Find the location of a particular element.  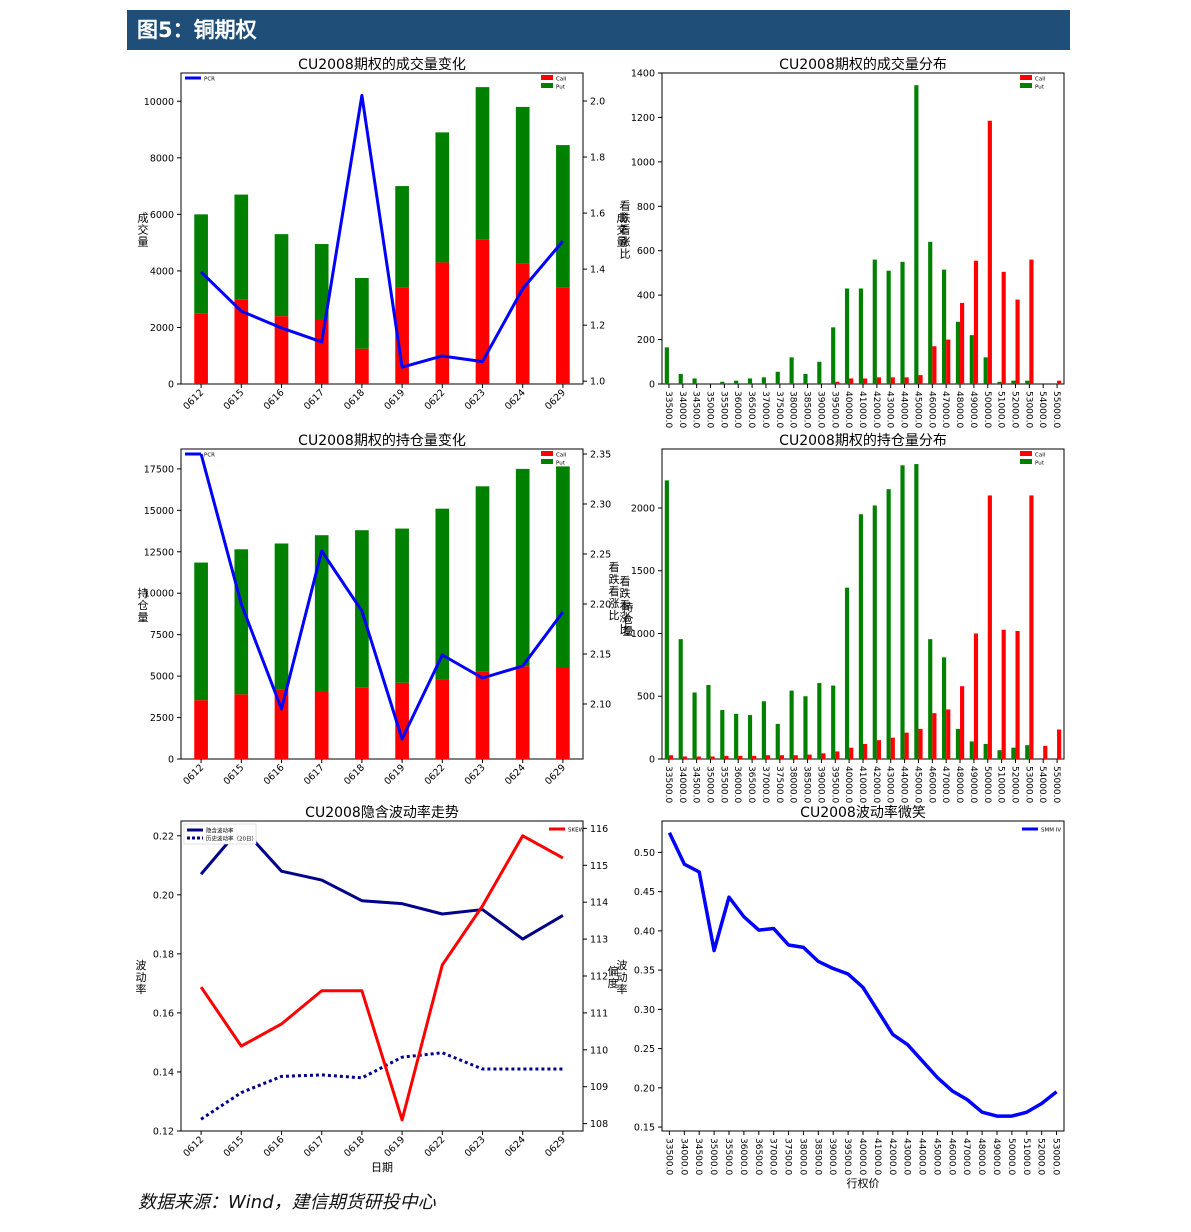

x-tick-label: 37000.0 is located at coordinates (765, 784).